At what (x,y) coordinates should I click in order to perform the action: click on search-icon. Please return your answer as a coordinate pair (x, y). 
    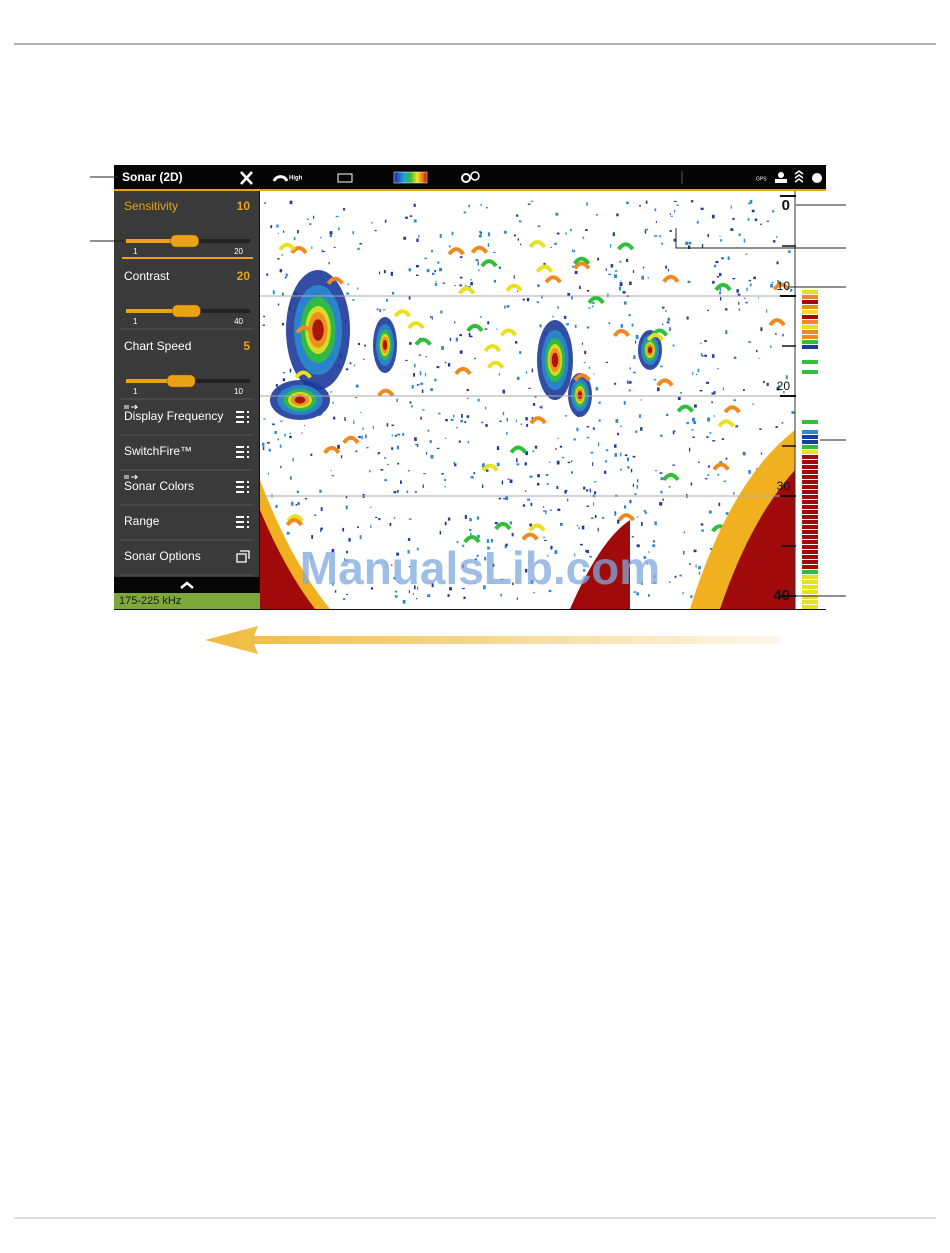
    Looking at the image, I should click on (475, 176).